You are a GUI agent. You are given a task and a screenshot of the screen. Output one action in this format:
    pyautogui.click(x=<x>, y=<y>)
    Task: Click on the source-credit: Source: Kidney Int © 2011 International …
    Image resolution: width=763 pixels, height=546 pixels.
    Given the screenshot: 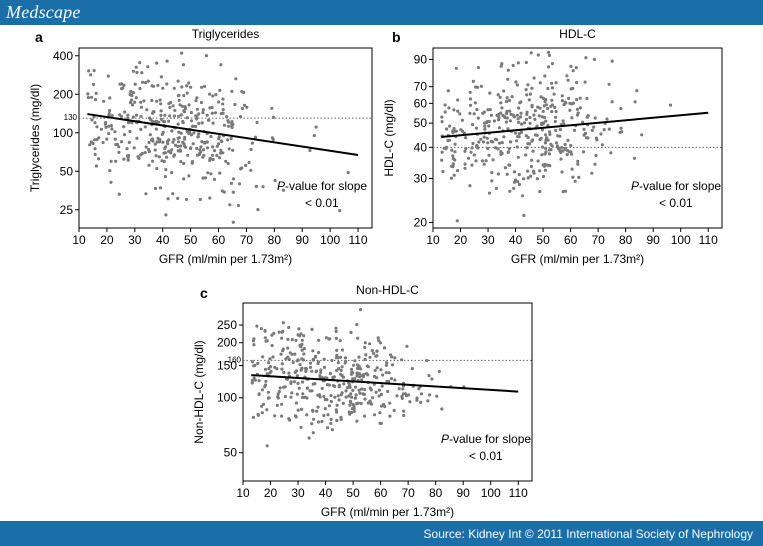 What is the action you would take?
    pyautogui.click(x=588, y=534)
    